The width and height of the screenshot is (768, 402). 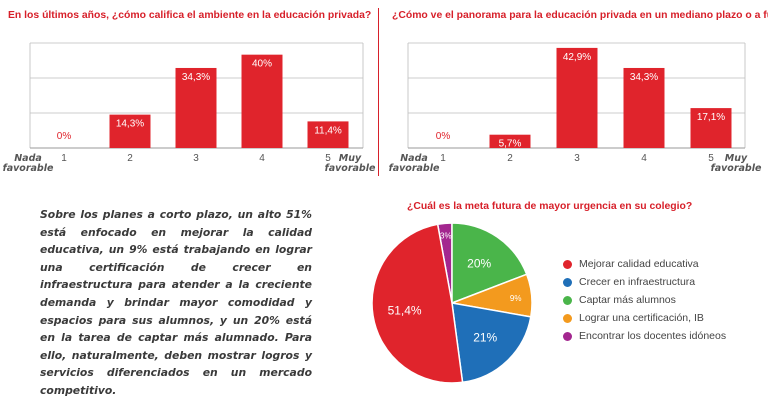 What do you see at coordinates (28, 168) in the screenshot?
I see `chart1-end-label-left: favorable` at bounding box center [28, 168].